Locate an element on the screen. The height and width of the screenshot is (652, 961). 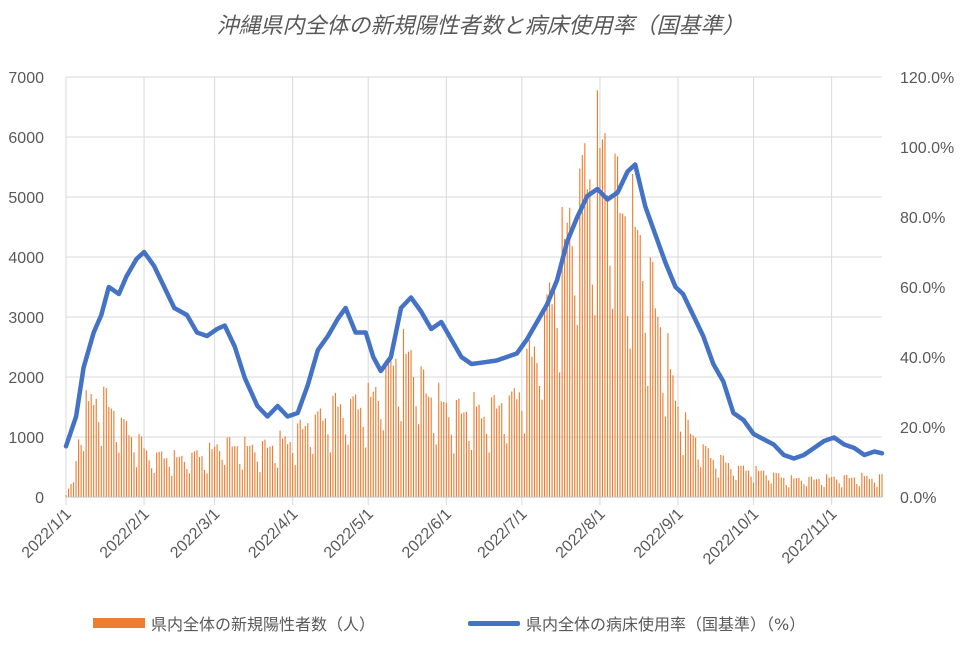
legend-cases-swatch is located at coordinates (119, 623).